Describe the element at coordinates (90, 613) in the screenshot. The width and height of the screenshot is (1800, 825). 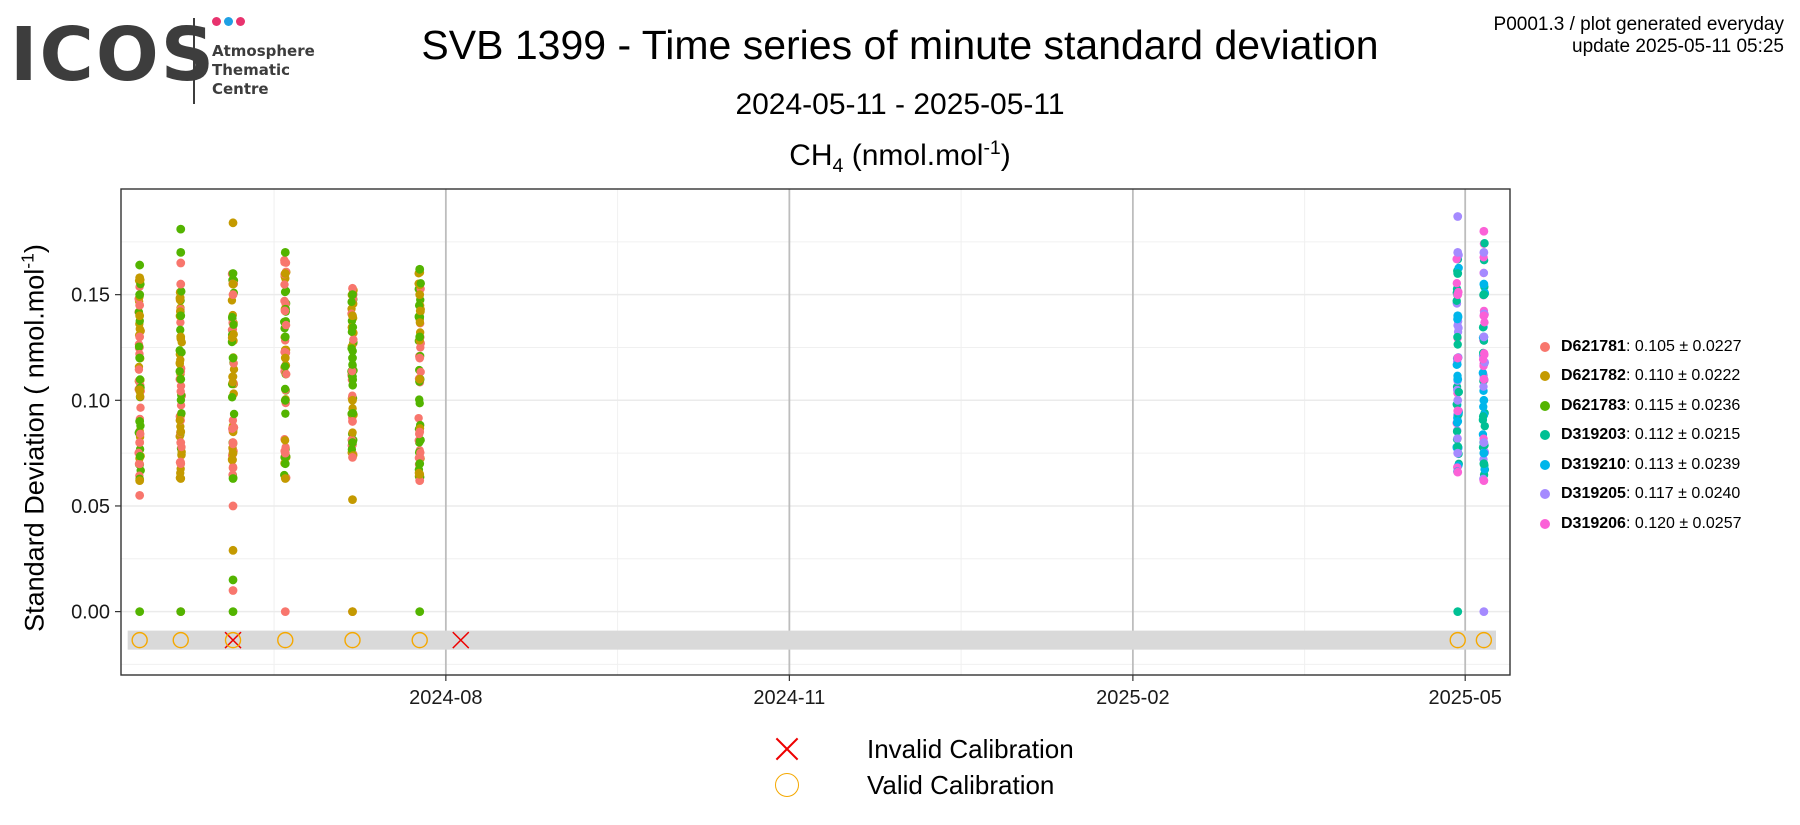
I see `y-tick-label: 0.00` at that location.